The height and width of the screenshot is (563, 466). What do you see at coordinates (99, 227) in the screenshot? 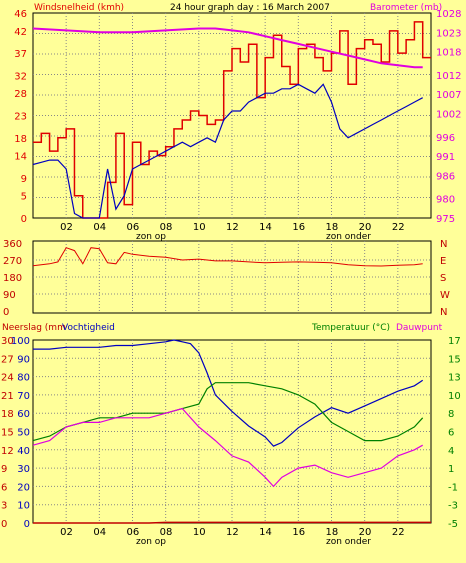
I see `wind-x-tick-label: 04` at bounding box center [99, 227].